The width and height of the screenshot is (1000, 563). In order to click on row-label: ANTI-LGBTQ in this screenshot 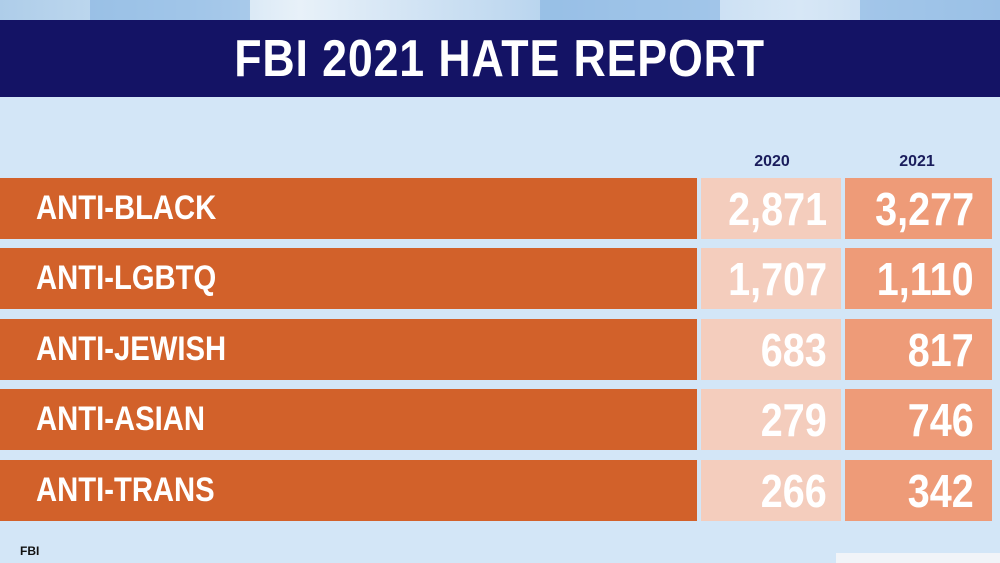, I will do `click(126, 278)`.